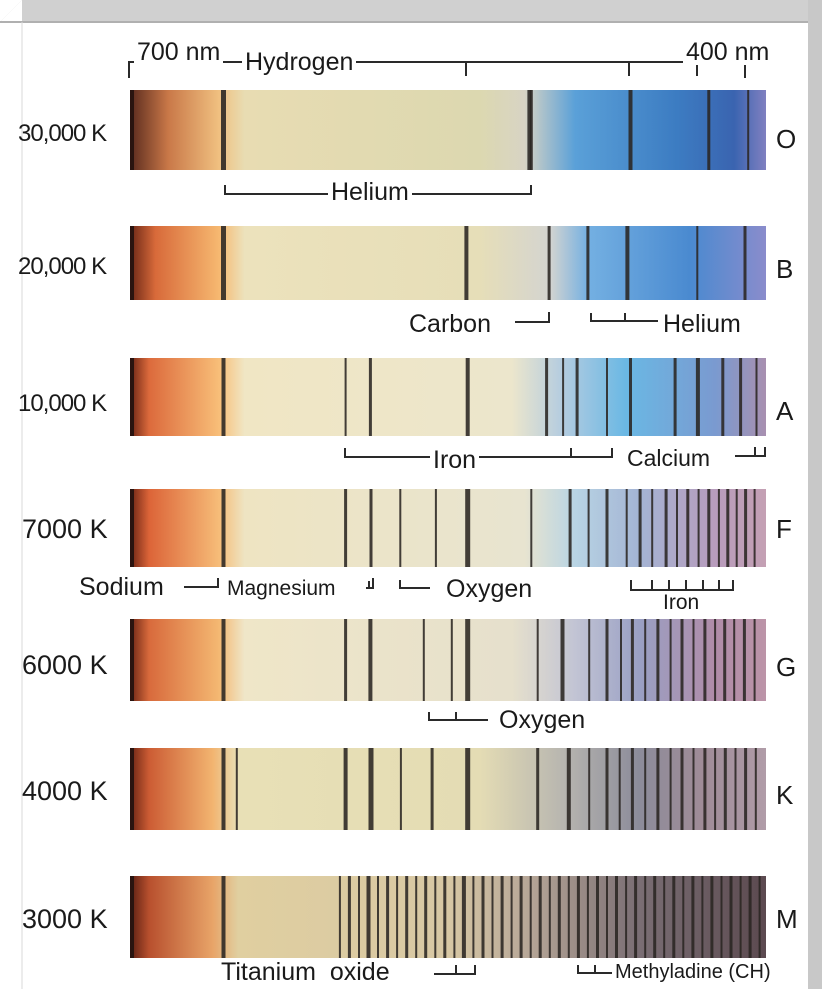 The image size is (822, 989). Describe the element at coordinates (65, 665) in the screenshot. I see `temperature-label-g: 6000 K` at that location.